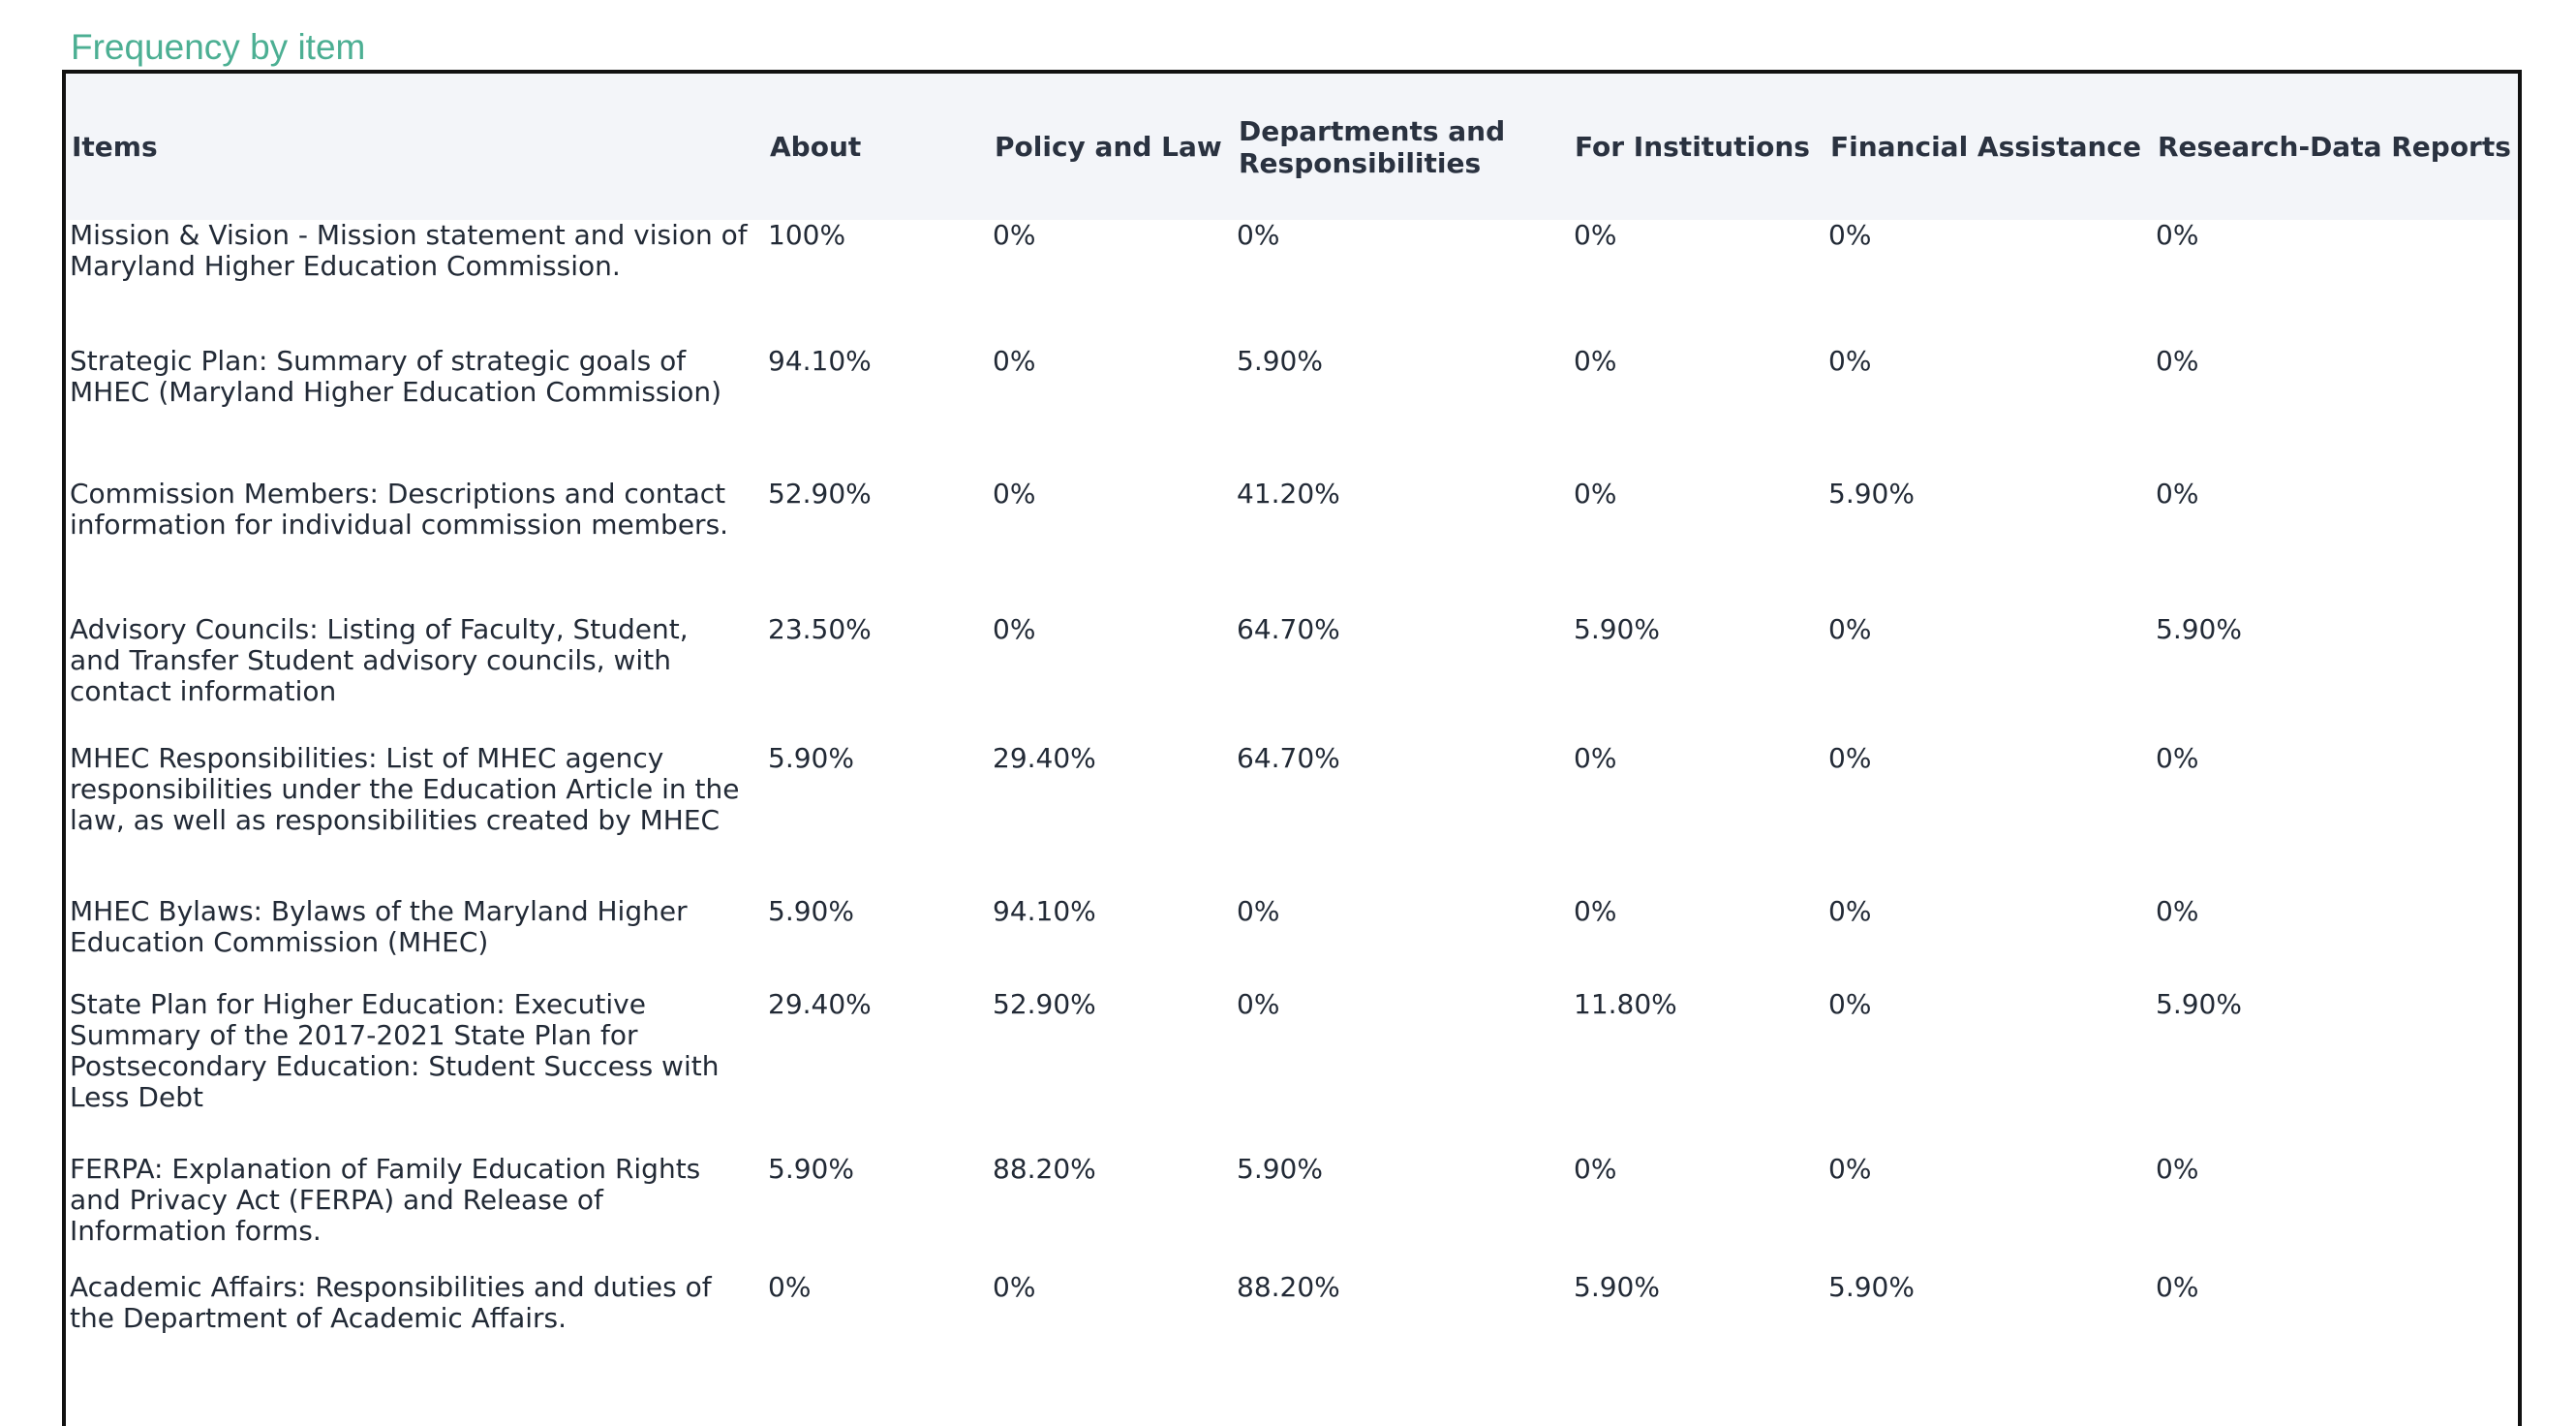  Describe the element at coordinates (2334, 147) in the screenshot. I see `header-research-data-reports: Research-Data Reports` at that location.